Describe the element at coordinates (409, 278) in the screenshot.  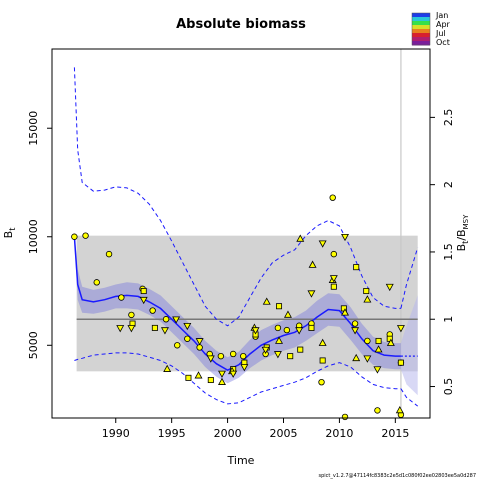
I see `forecast-upper-prediction-line` at that location.